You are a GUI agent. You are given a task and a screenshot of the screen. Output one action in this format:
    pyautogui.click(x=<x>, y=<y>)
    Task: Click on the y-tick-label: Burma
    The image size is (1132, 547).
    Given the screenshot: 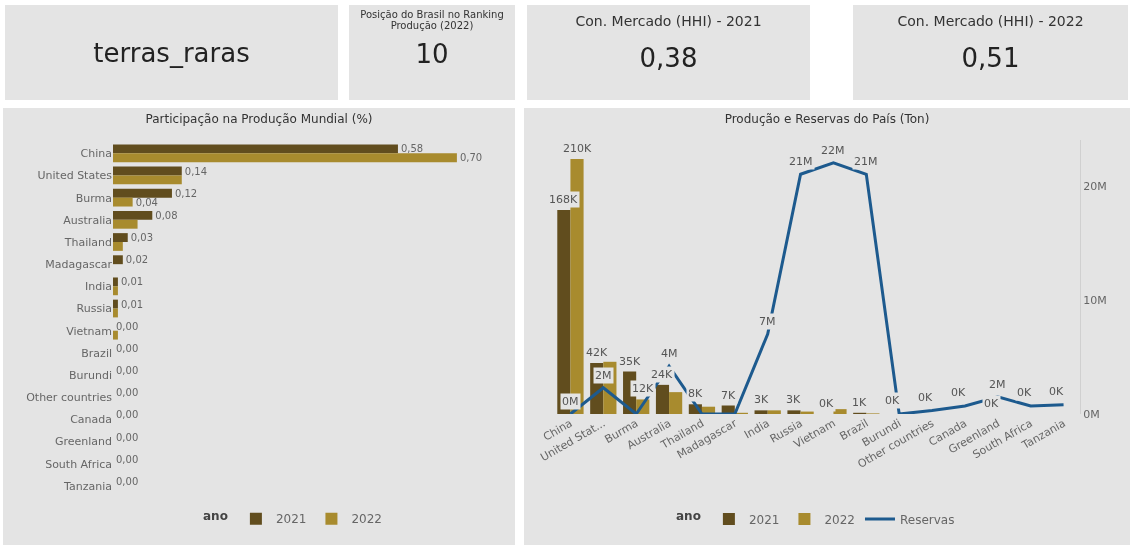 What is the action you would take?
    pyautogui.click(x=93, y=198)
    